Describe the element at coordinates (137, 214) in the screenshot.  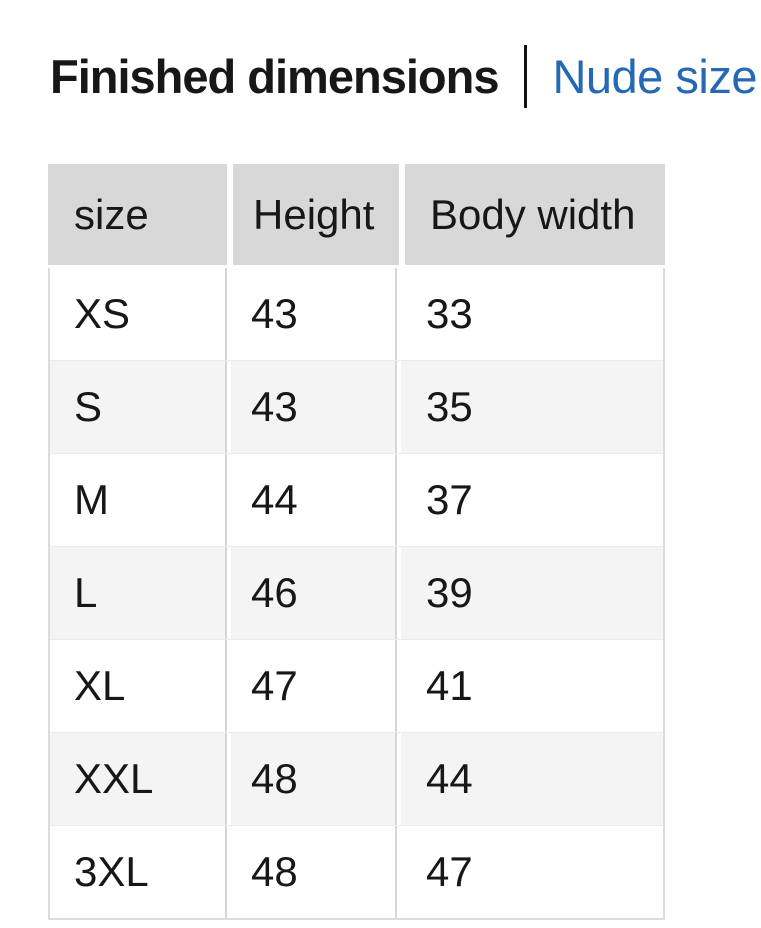
I see `column-header-size: size` at that location.